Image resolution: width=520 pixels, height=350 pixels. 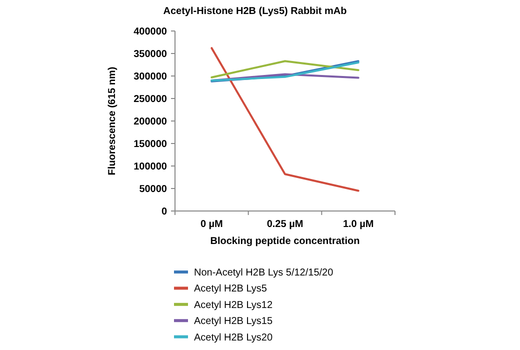 I want to click on legend-label: Acetyl H2B Lys15, so click(x=233, y=322).